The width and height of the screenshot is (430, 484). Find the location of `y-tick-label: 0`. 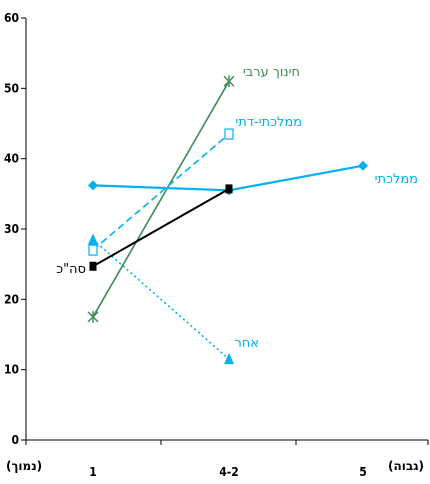

y-tick-label: 0 is located at coordinates (15, 440).